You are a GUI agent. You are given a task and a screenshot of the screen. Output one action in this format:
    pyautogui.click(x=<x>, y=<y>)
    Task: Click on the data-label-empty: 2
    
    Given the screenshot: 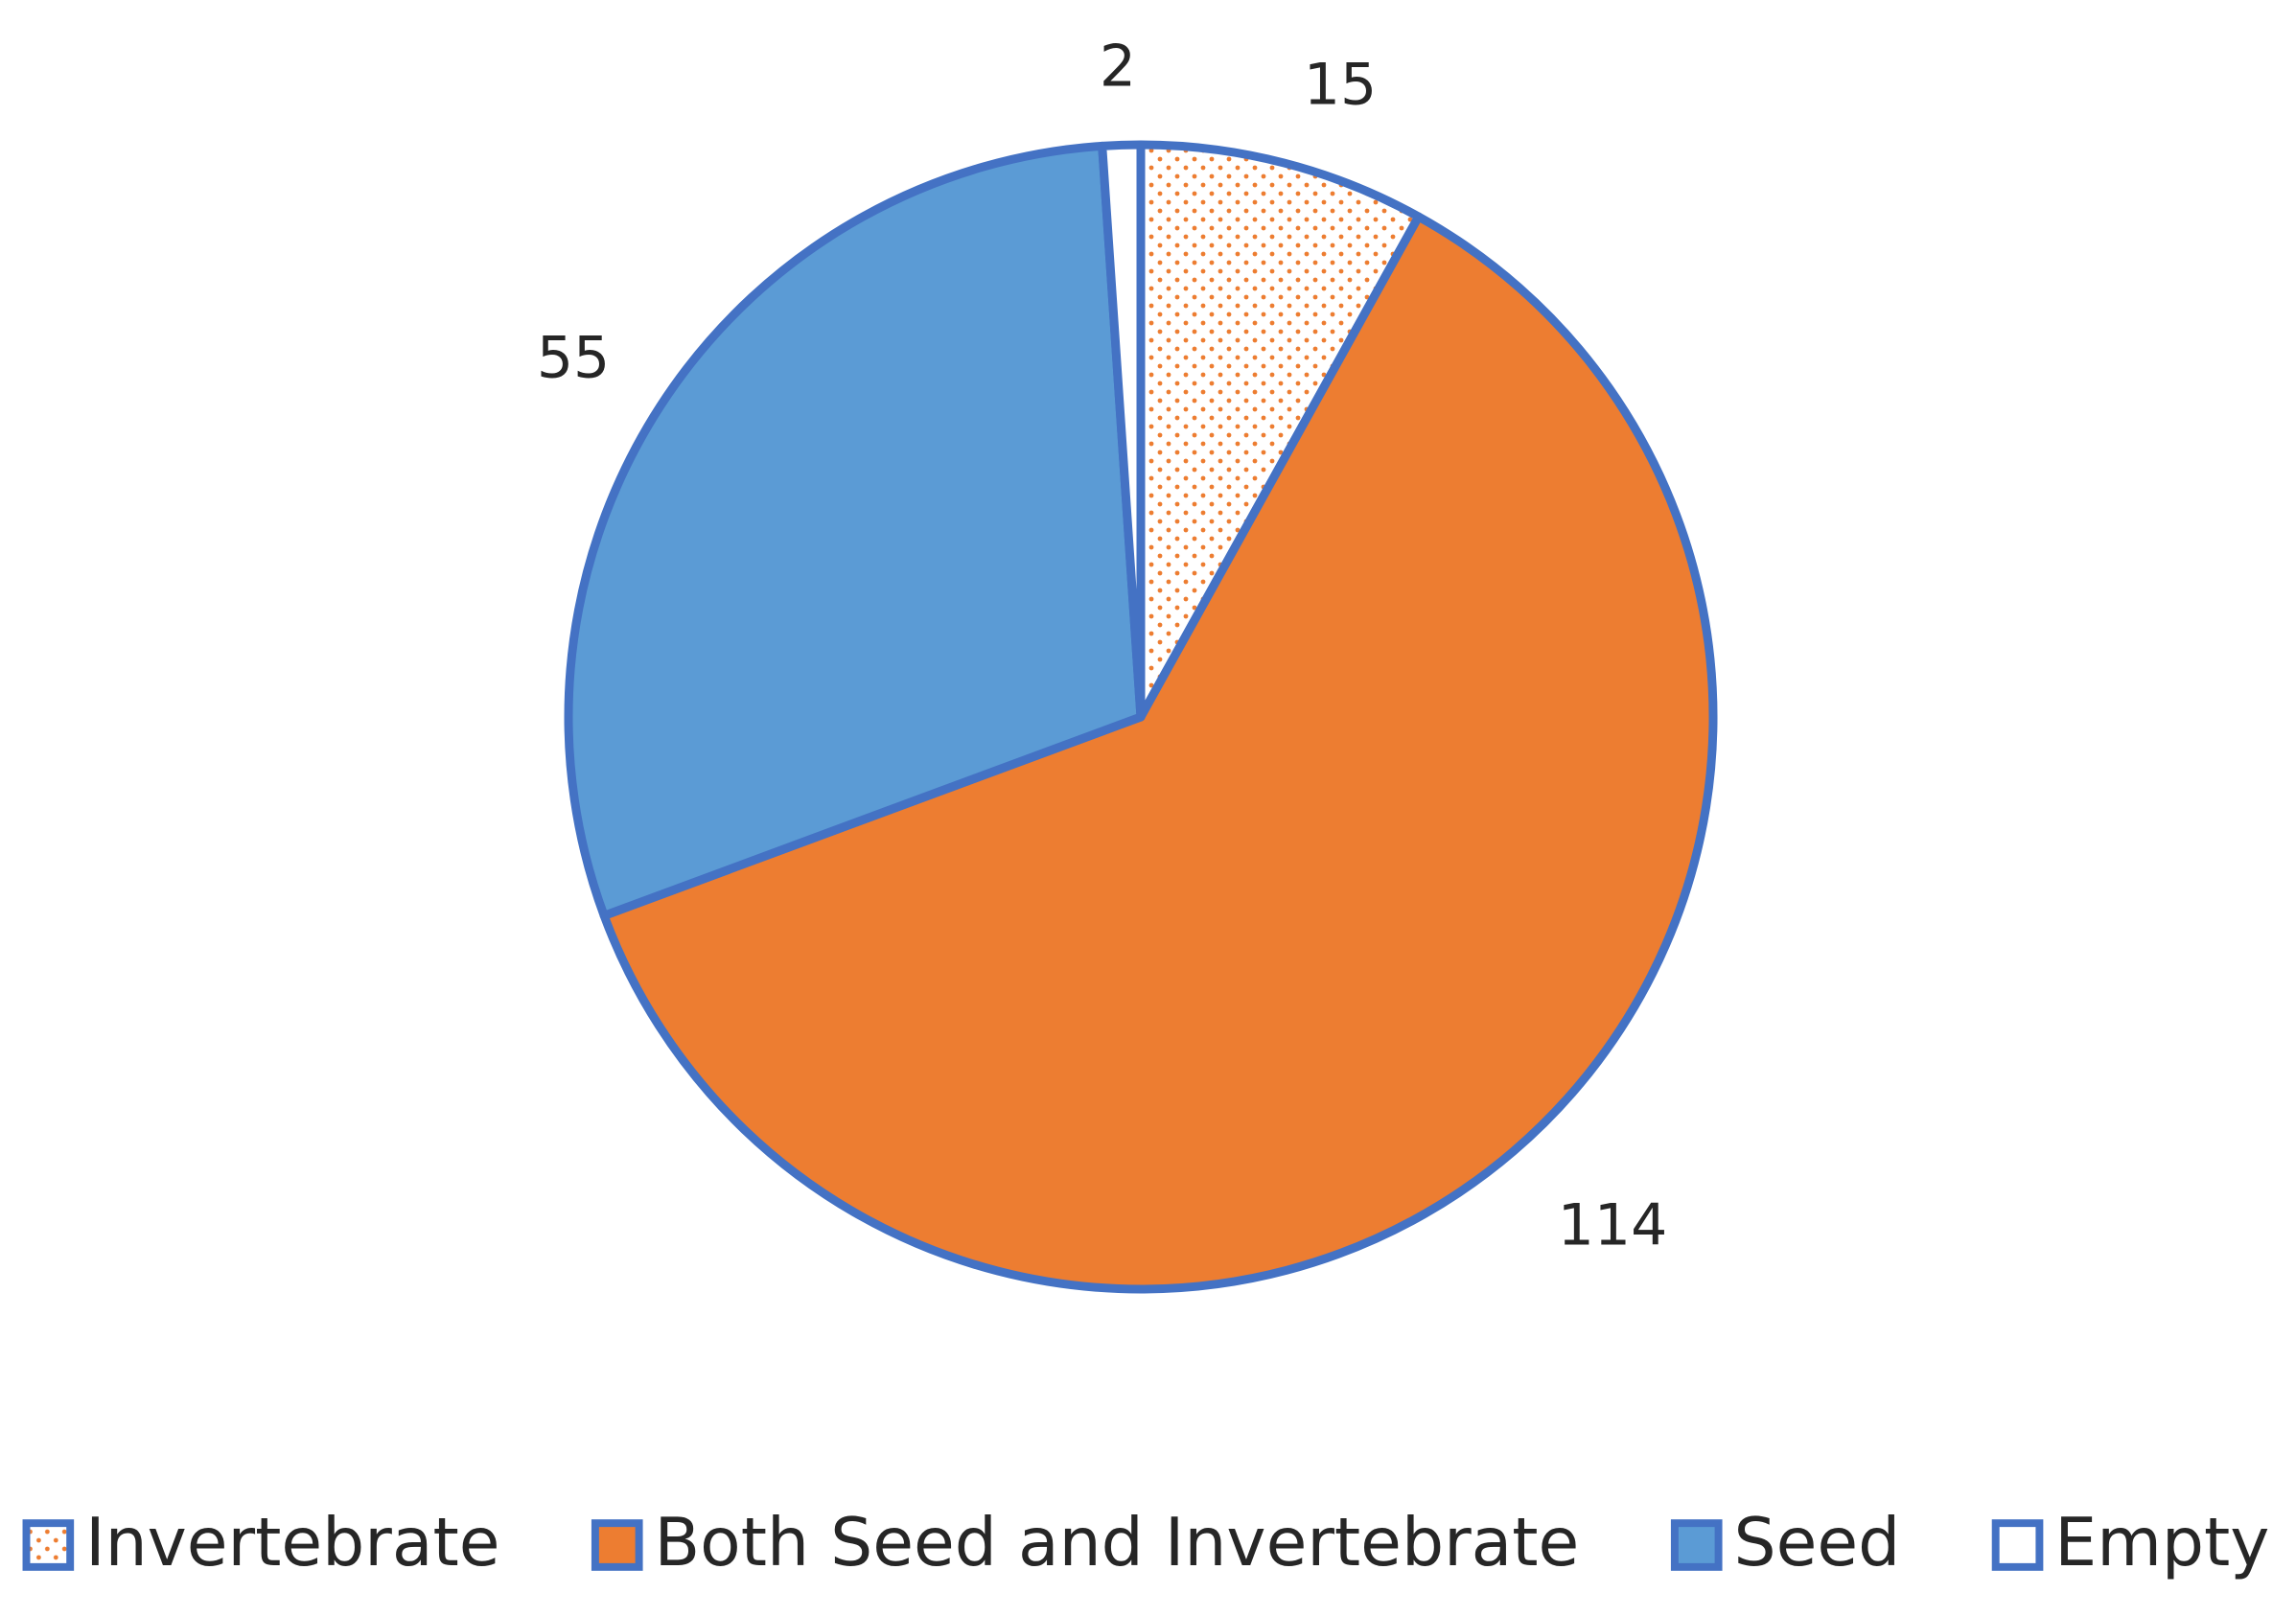 What is the action you would take?
    pyautogui.click(x=1118, y=67)
    